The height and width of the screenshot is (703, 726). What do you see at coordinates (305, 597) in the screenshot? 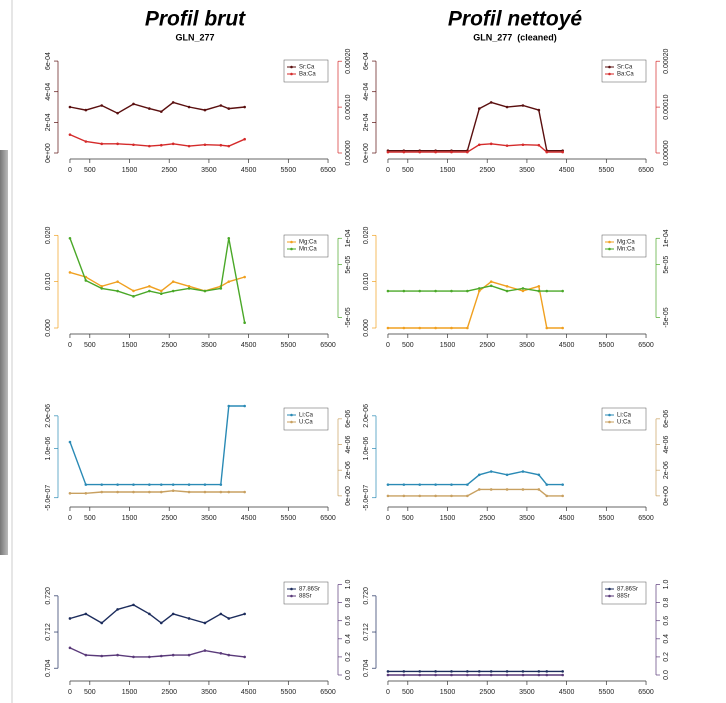
I see `legend-label: 88Sr` at bounding box center [305, 597].